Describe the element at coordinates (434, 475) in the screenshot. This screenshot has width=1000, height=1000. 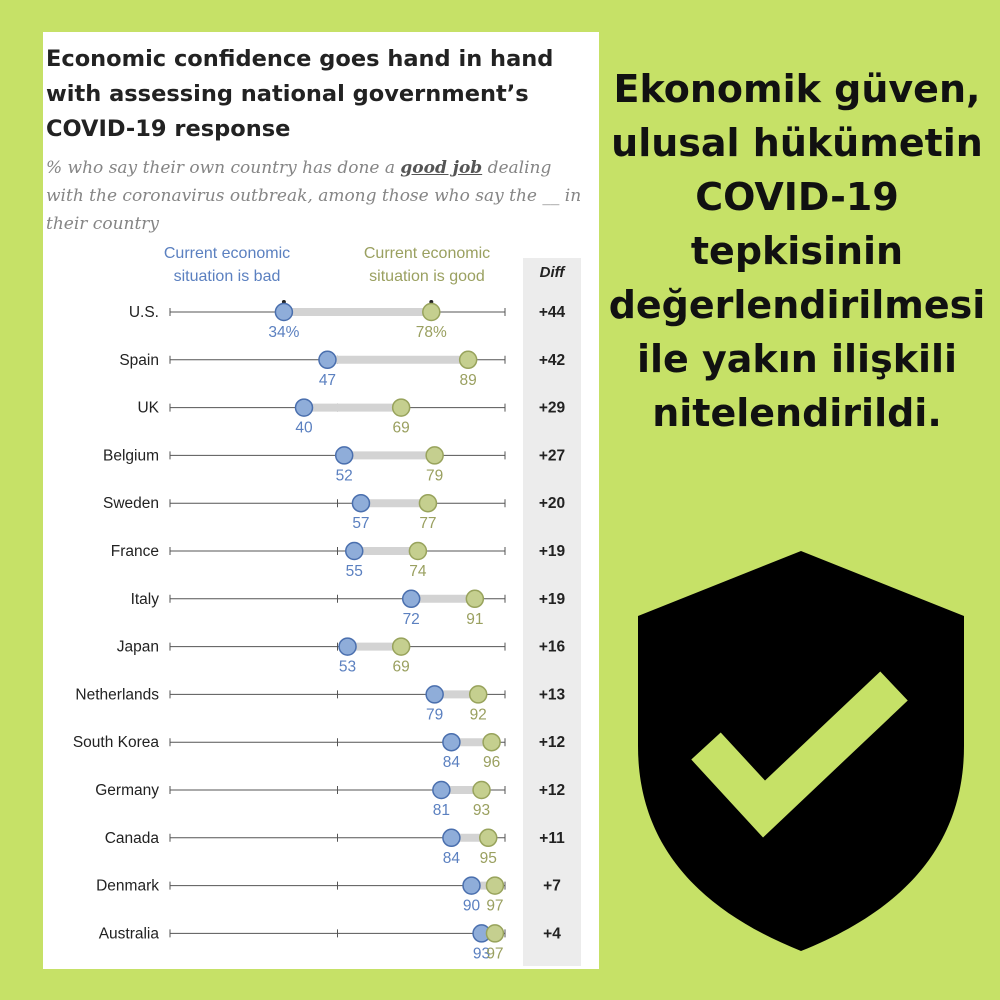
I see `good-value-label: 79` at that location.